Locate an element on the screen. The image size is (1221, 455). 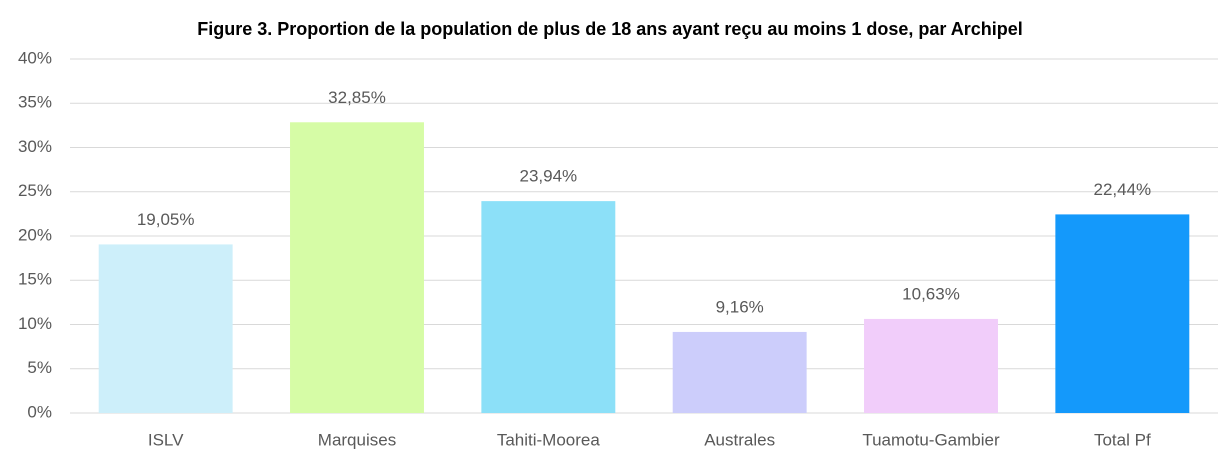
x-tick-label: Australes is located at coordinates (739, 439).